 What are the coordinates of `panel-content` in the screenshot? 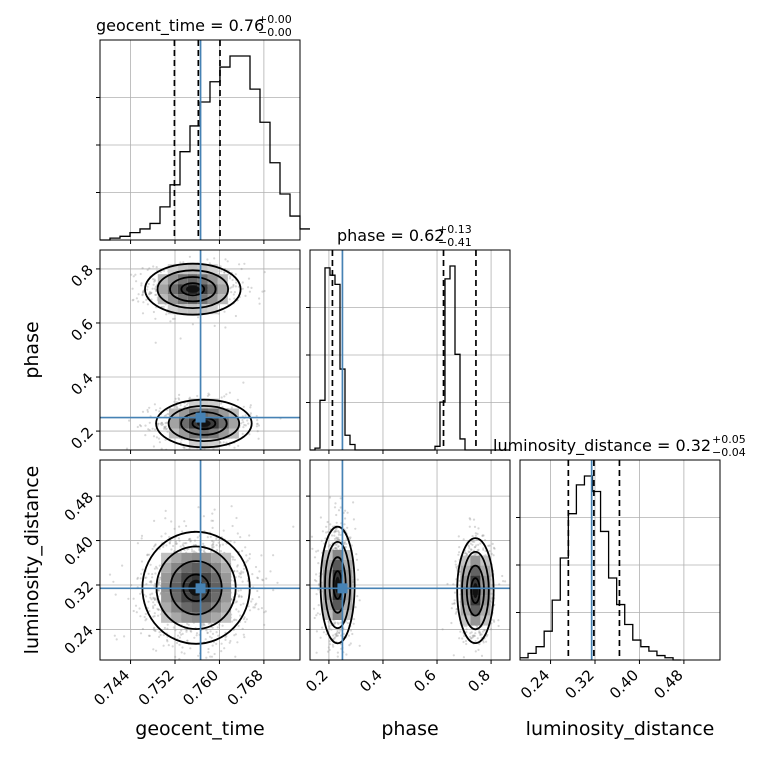 It's located at (201, 582).